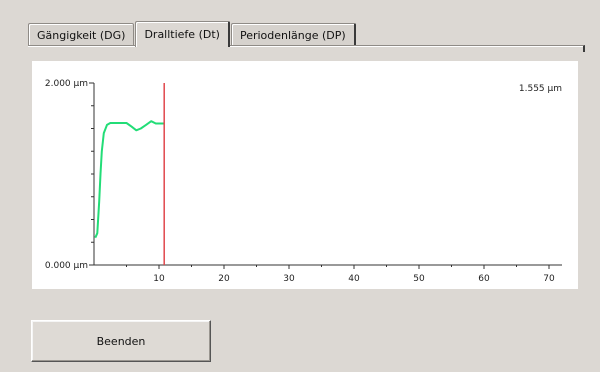 The image size is (600, 372). I want to click on x-tick-label: 50, so click(419, 279).